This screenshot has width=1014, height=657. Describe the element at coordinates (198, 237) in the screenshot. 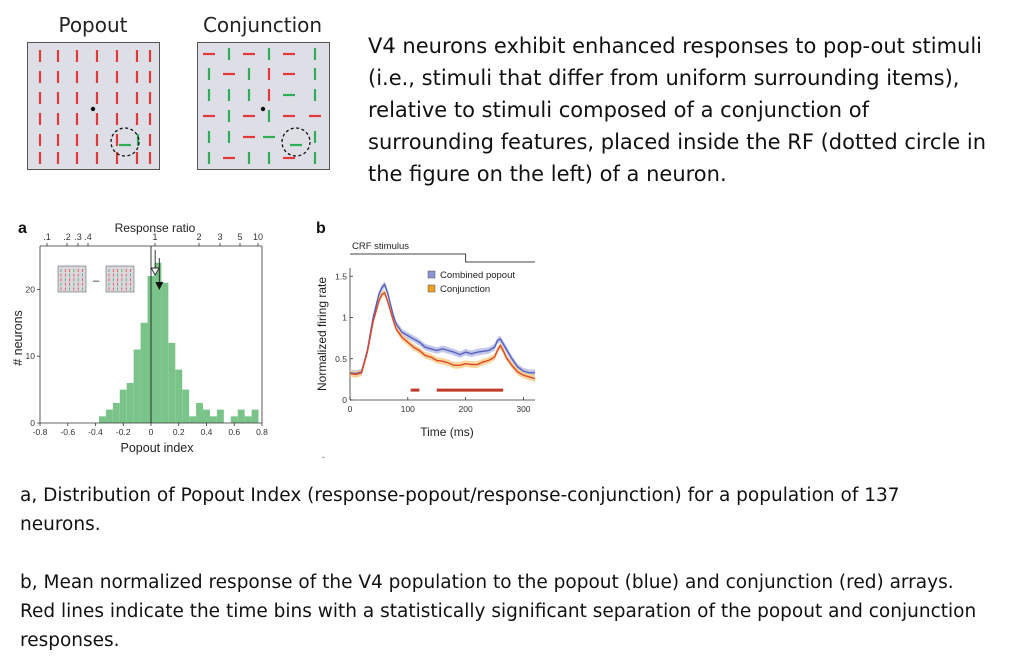

I see `top-tick-label: 2` at that location.